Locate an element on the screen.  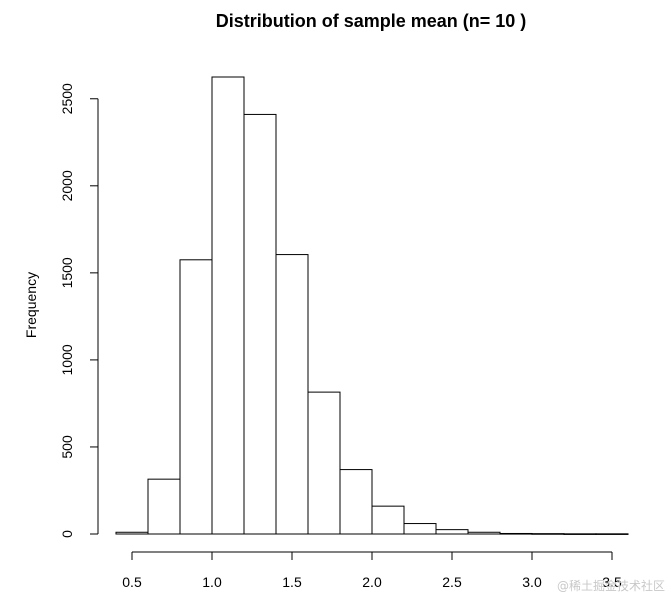
y-tick-label: 1500 is located at coordinates (67, 272).